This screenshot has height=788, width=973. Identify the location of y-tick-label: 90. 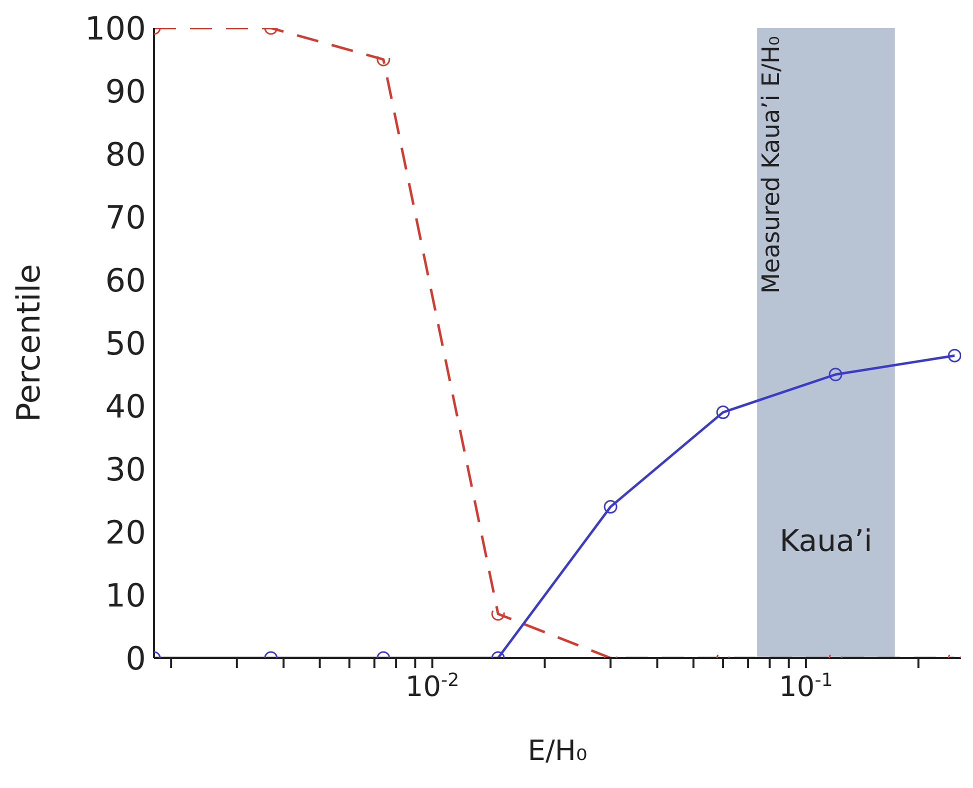
(125, 91).